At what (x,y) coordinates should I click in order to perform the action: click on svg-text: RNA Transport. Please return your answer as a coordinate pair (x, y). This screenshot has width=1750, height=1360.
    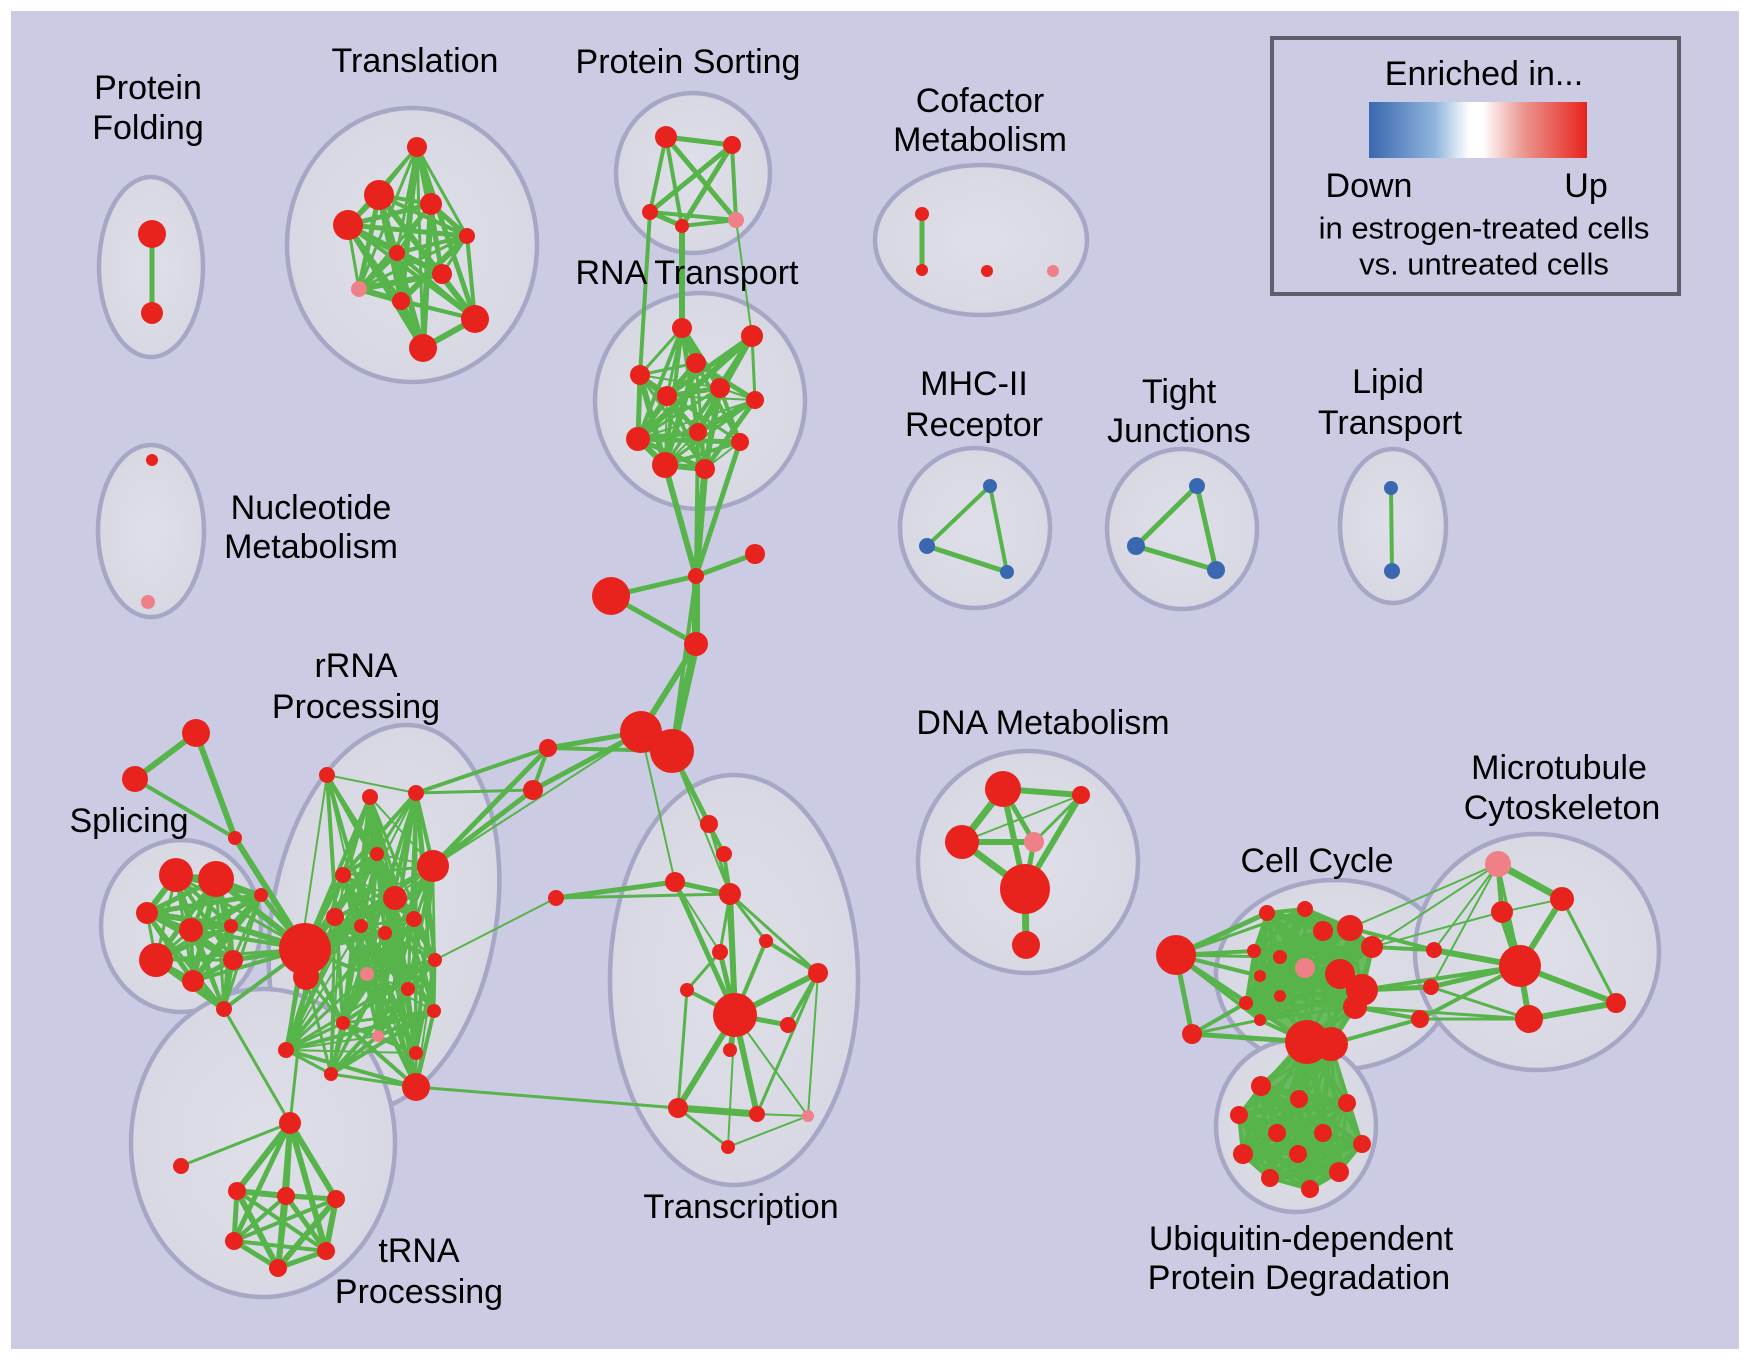
    Looking at the image, I should click on (688, 273).